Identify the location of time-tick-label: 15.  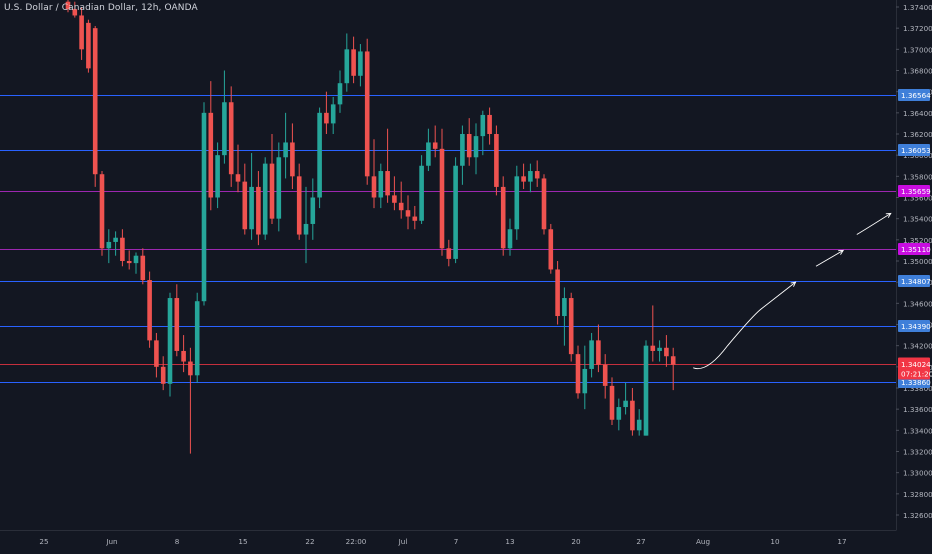
(242, 541).